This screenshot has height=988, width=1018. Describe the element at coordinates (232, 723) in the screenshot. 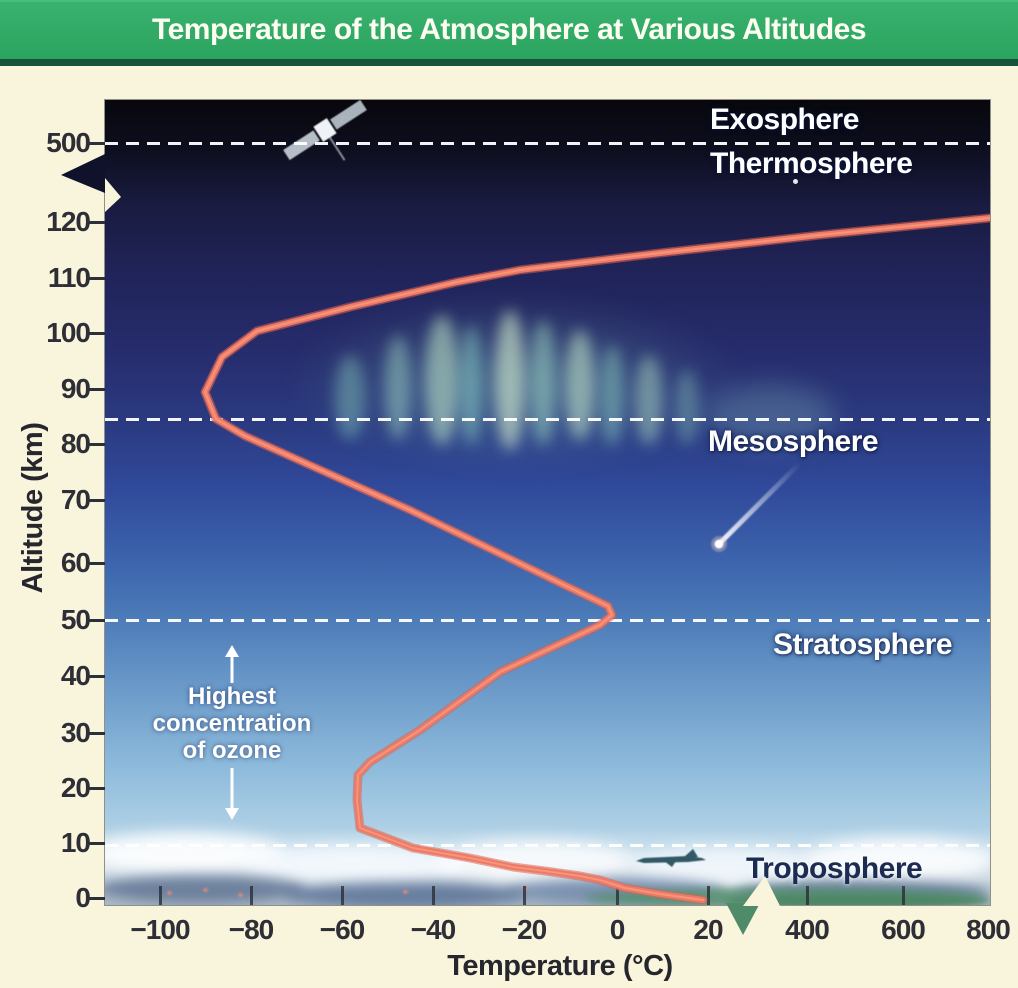

I see `ozone-annotation-line2: concentration` at that location.